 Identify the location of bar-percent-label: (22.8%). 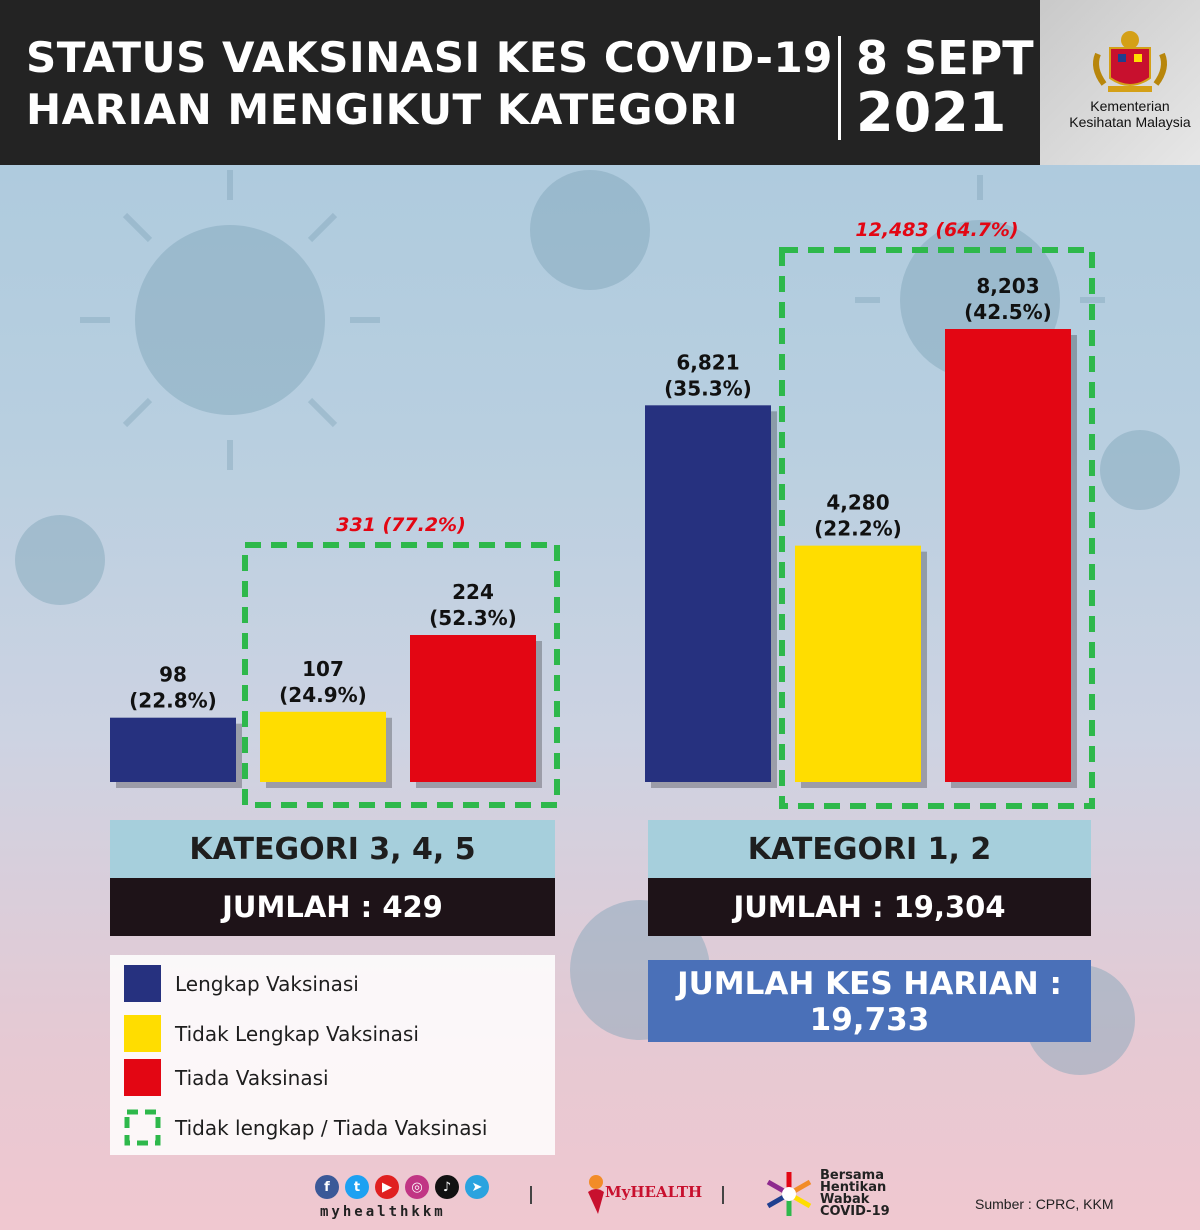
(173, 701).